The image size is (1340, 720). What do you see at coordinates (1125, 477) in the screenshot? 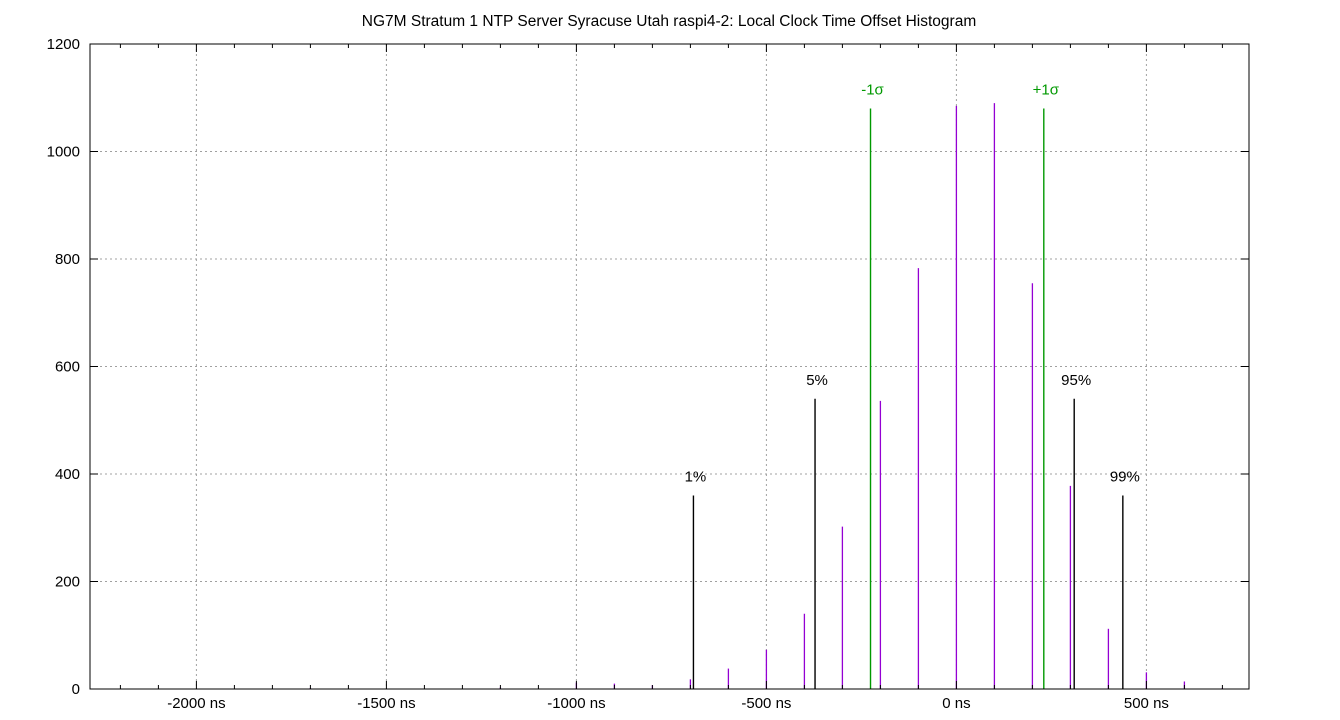
I see `marker-label: 99%` at bounding box center [1125, 477].